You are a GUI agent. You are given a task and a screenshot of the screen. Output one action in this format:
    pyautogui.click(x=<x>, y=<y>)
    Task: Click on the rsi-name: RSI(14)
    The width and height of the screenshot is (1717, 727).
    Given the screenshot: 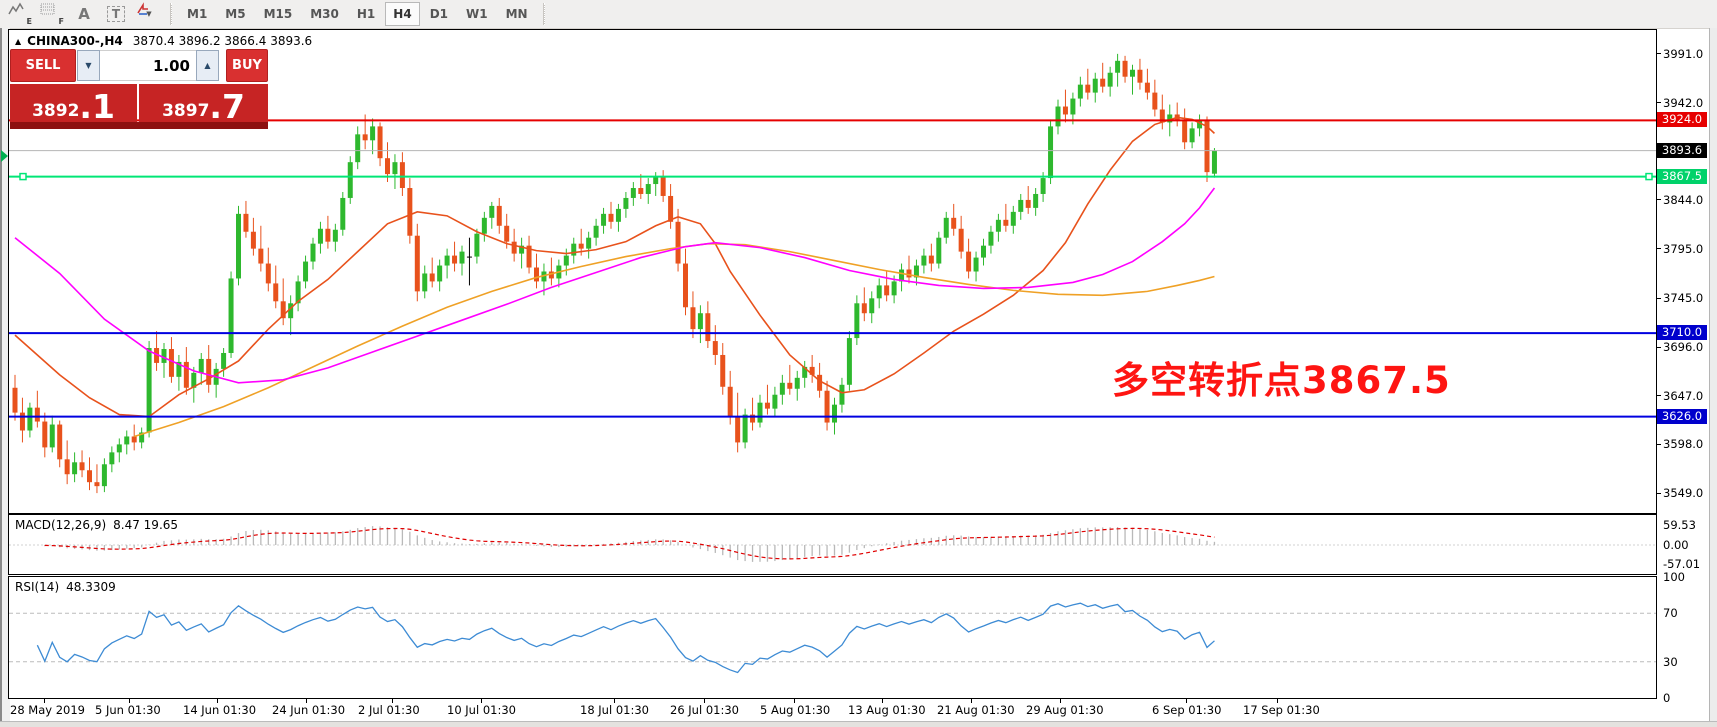 What is the action you would take?
    pyautogui.click(x=37, y=587)
    